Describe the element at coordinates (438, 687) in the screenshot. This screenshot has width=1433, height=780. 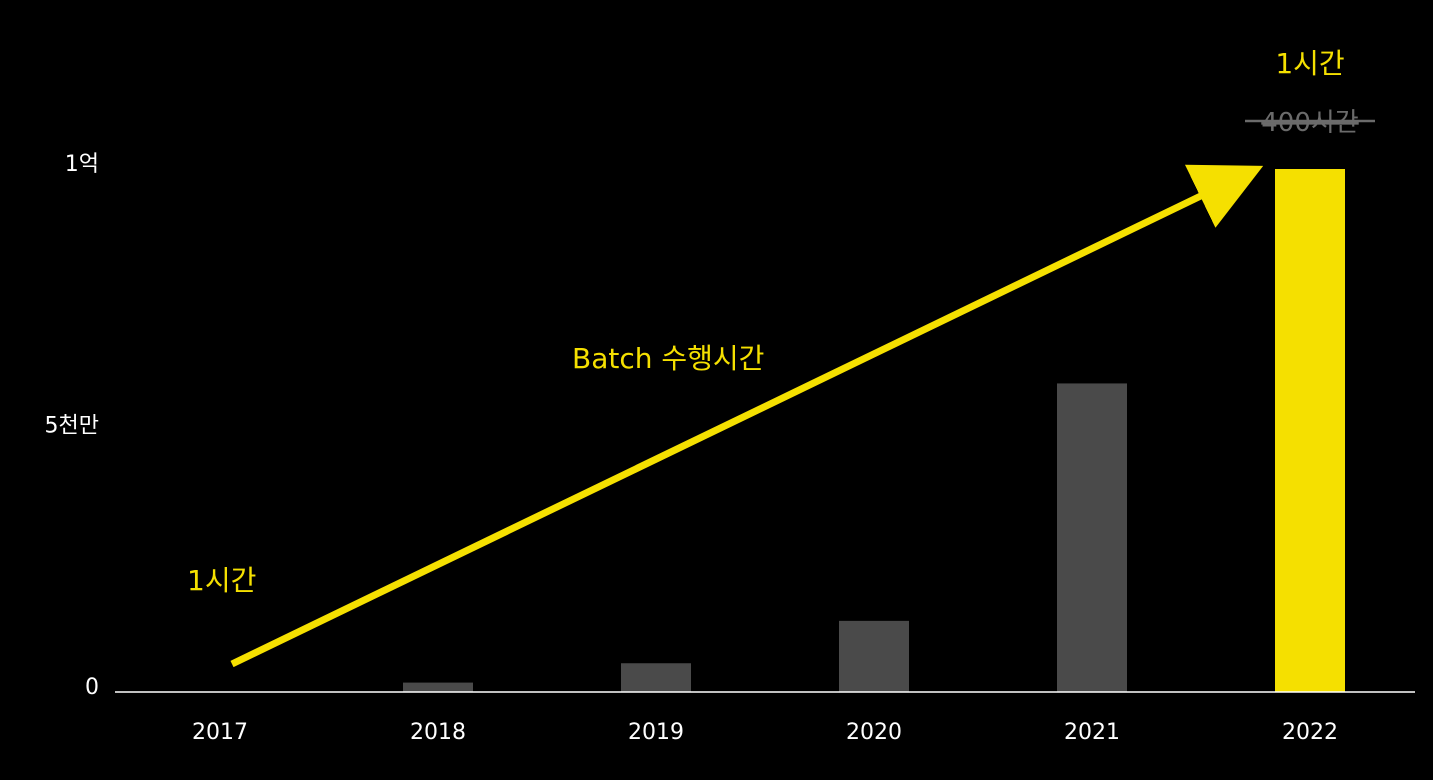
I see `bar-2018` at that location.